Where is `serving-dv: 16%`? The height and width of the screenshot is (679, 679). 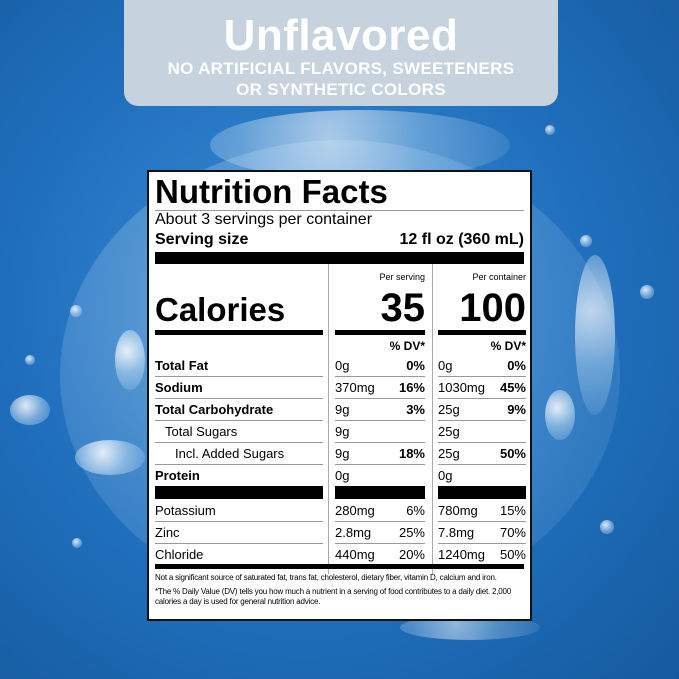
serving-dv: 16% is located at coordinates (411, 387).